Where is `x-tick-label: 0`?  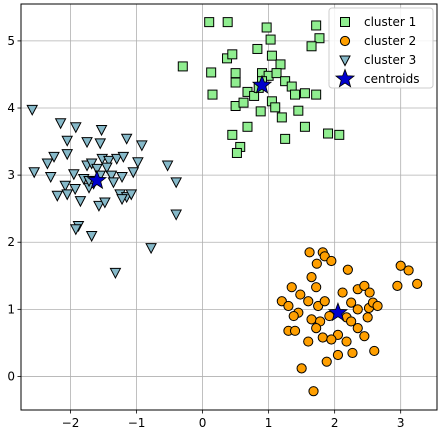
x-tick-label: 0 is located at coordinates (203, 423).